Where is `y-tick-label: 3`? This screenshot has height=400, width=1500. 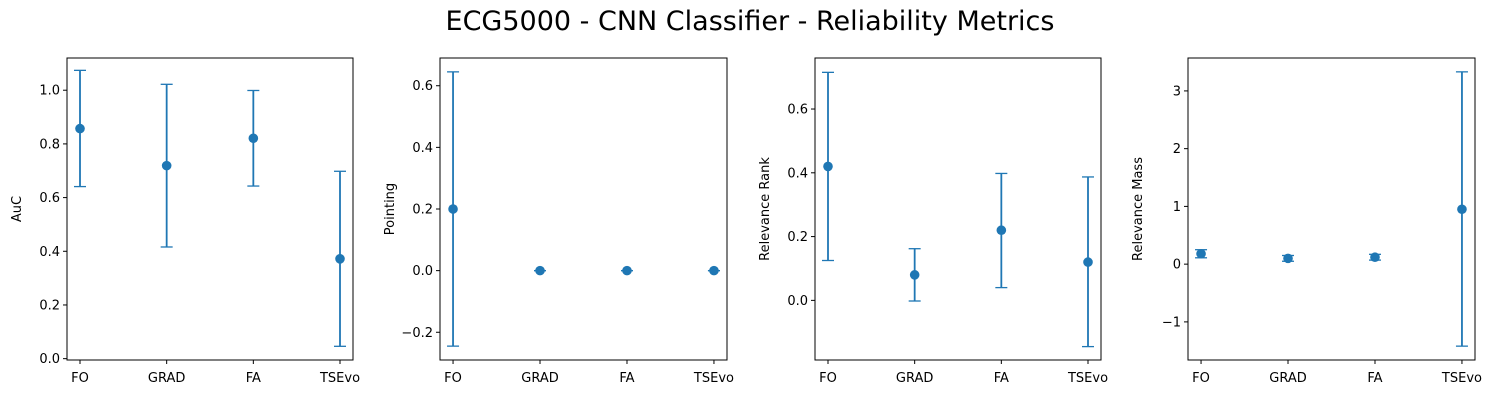 y-tick-label: 3 is located at coordinates (1177, 91).